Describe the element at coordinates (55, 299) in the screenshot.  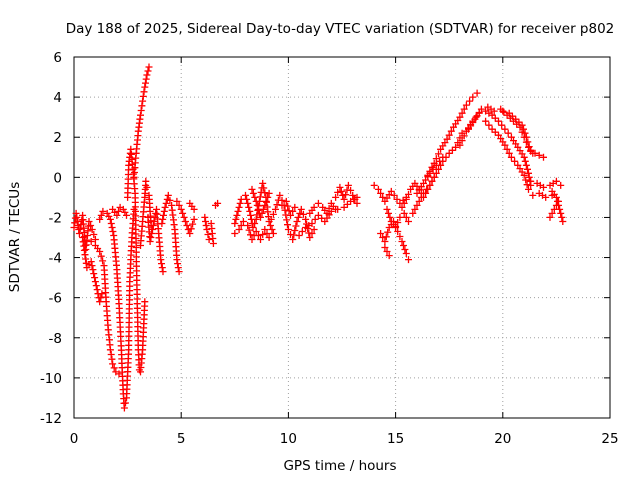
I see `y-tick-label: -6` at that location.